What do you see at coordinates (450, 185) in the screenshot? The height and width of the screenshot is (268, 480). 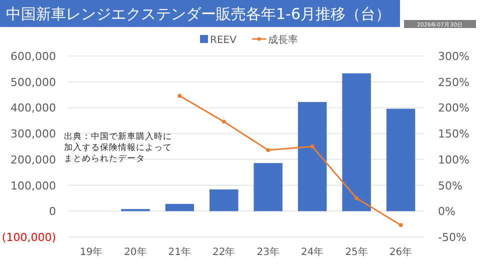 I see `y2-tick-label: 50%` at bounding box center [450, 185].